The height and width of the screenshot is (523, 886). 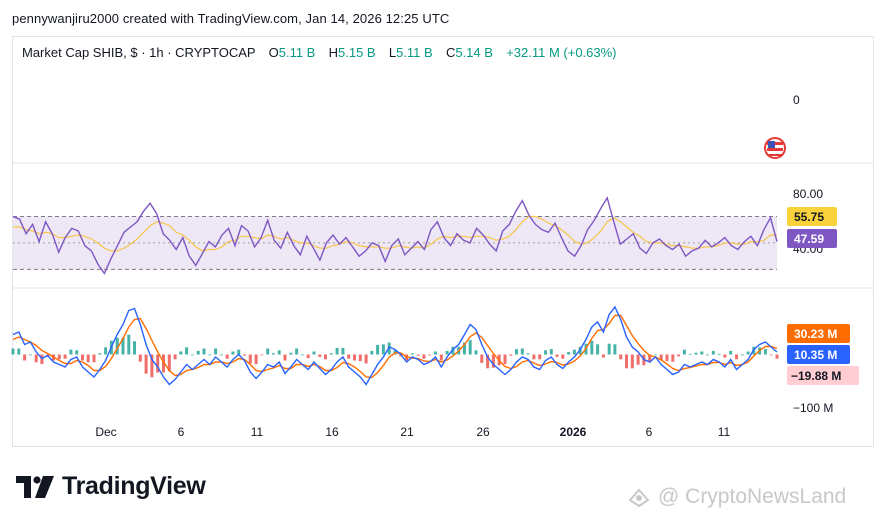 I want to click on symbol-title: Market Cap SHIB, $ · 1h · CRYPTOCAP, so click(x=139, y=52).